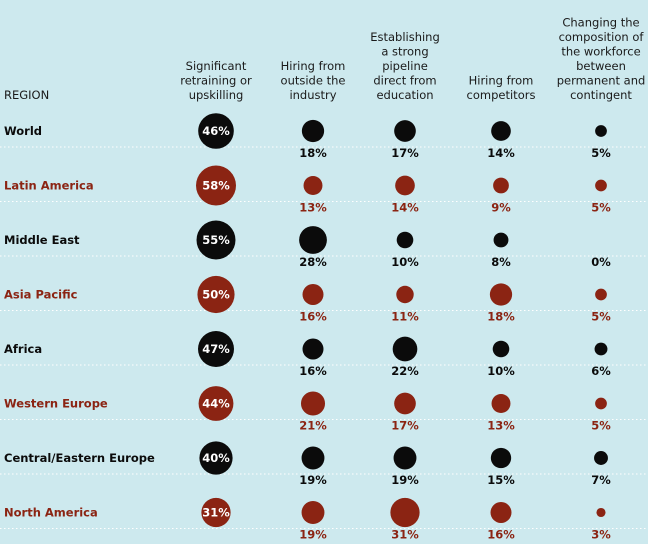 This screenshot has height=544, width=648. I want to click on row-africa: Africa 47% 16% 22% 10% 6%, so click(324, 354).